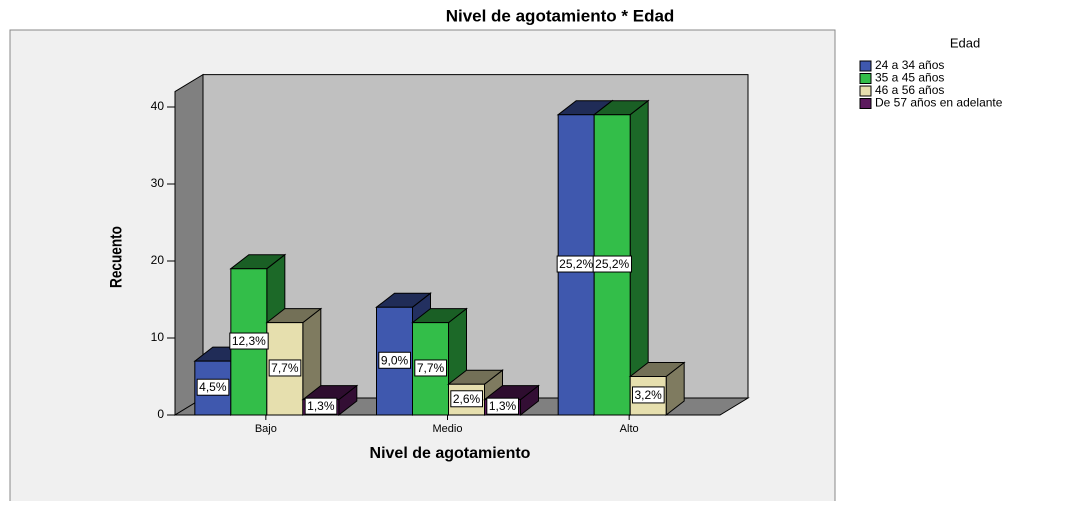 The width and height of the screenshot is (1087, 506). Describe the element at coordinates (158, 337) in the screenshot. I see `y-tick-label: 10` at that location.